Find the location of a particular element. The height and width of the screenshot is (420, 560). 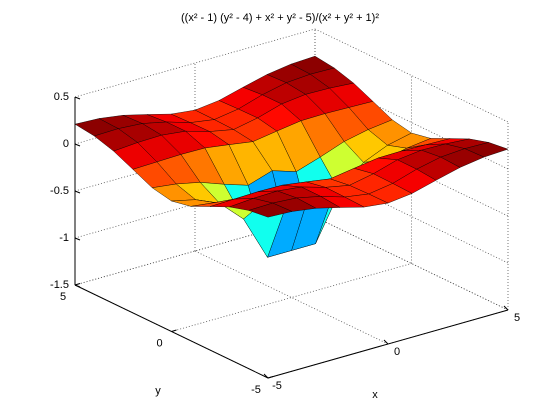

z-tick-label: -1.5 is located at coordinates (59, 285).